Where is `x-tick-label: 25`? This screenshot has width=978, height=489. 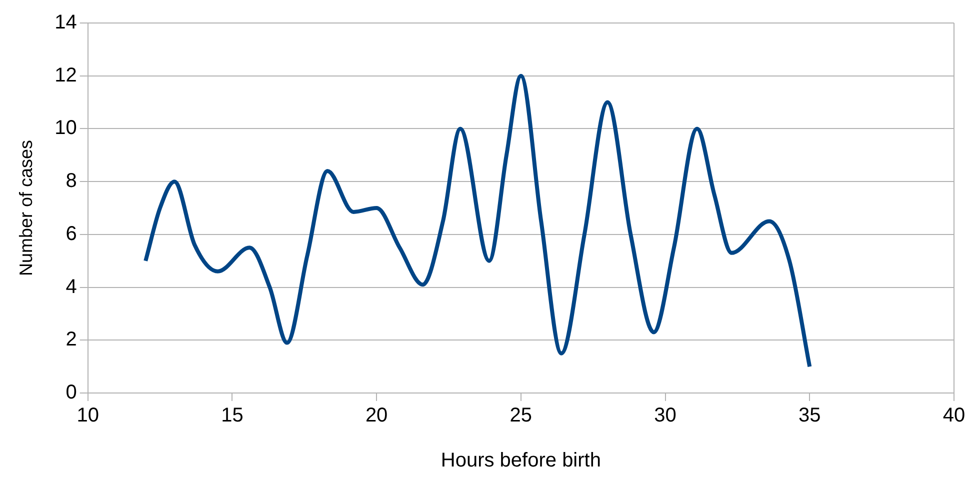
x-tick-label: 25 is located at coordinates (521, 415).